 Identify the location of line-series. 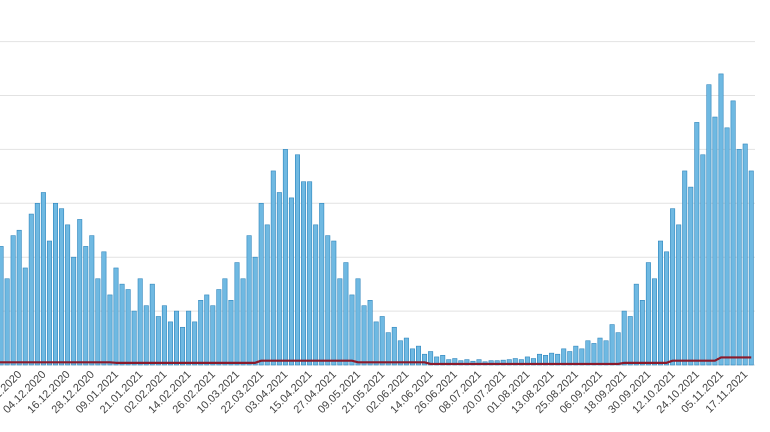
(376, 361).